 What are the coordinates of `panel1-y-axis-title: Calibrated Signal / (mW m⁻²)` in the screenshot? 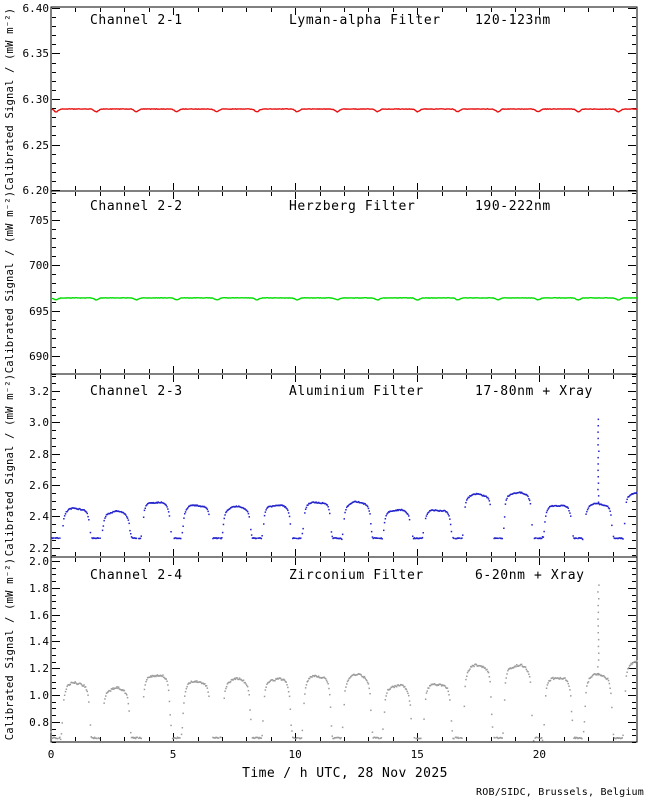 It's located at (10, 99).